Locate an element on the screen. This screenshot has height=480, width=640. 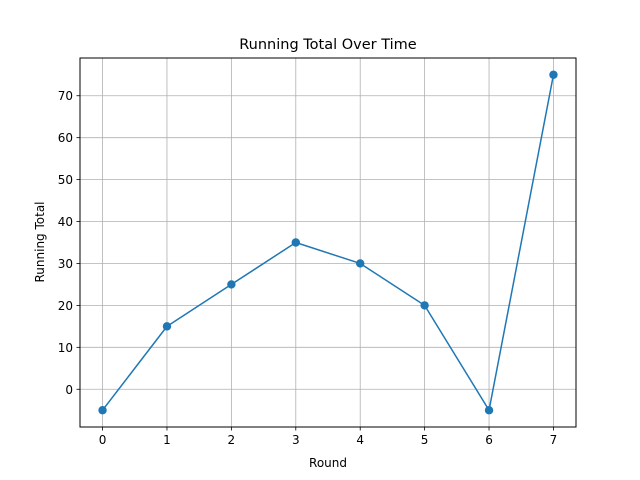
x-tick-label: 1 is located at coordinates (167, 440).